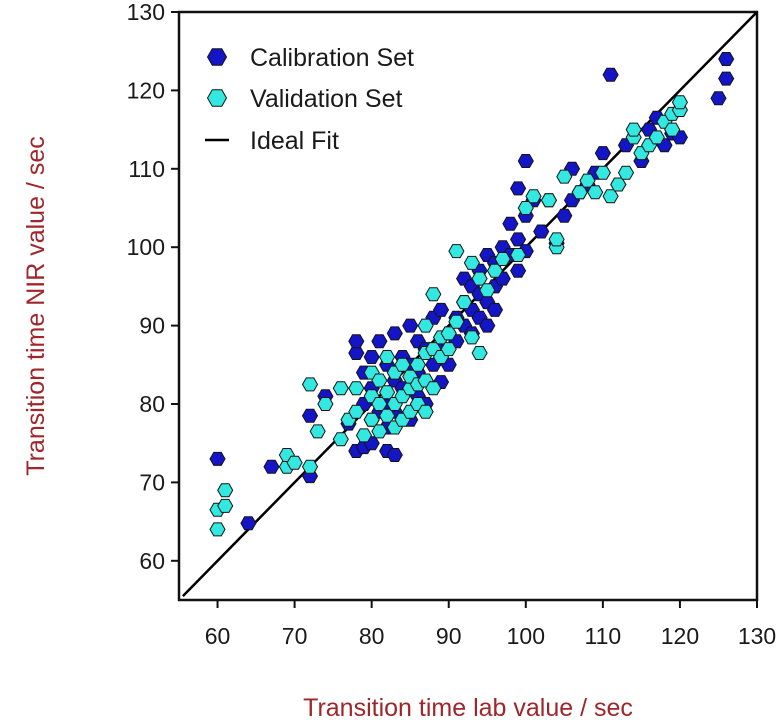  I want to click on y-axis-title: Transition time NIR value / sec, so click(36, 305).